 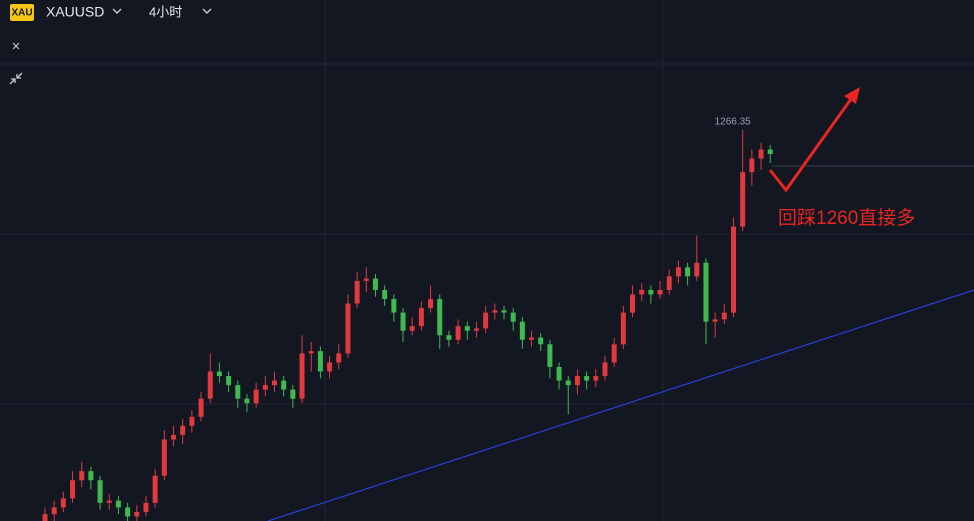 I want to click on interval: 4小时, so click(x=165, y=11).